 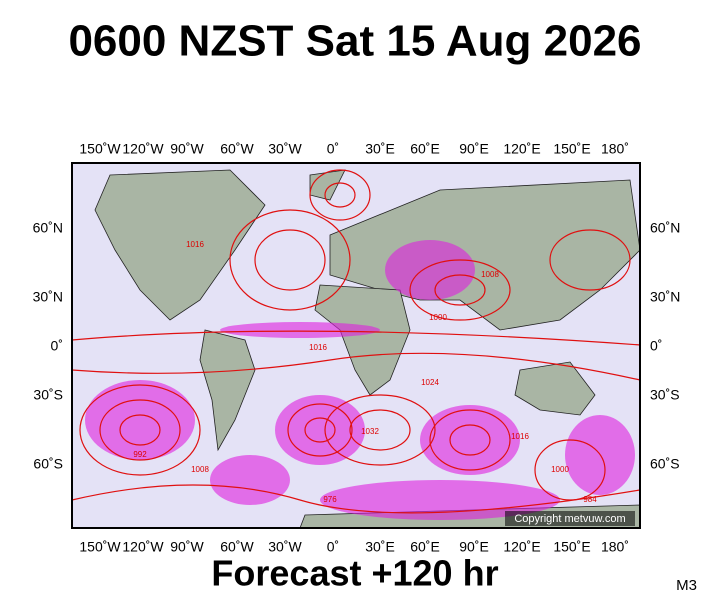 I want to click on title: 0600 NZST Sat 15 Aug 2026, so click(x=354, y=41).